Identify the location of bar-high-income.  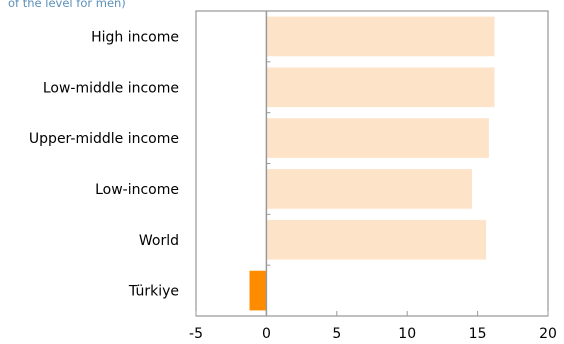
(380, 36).